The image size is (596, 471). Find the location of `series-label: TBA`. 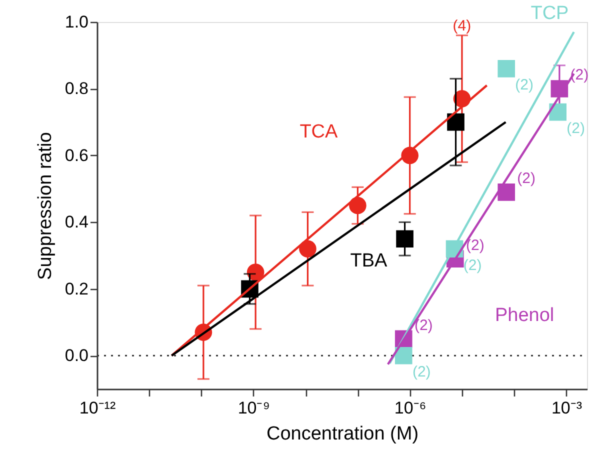

series-label: TBA is located at coordinates (369, 261).